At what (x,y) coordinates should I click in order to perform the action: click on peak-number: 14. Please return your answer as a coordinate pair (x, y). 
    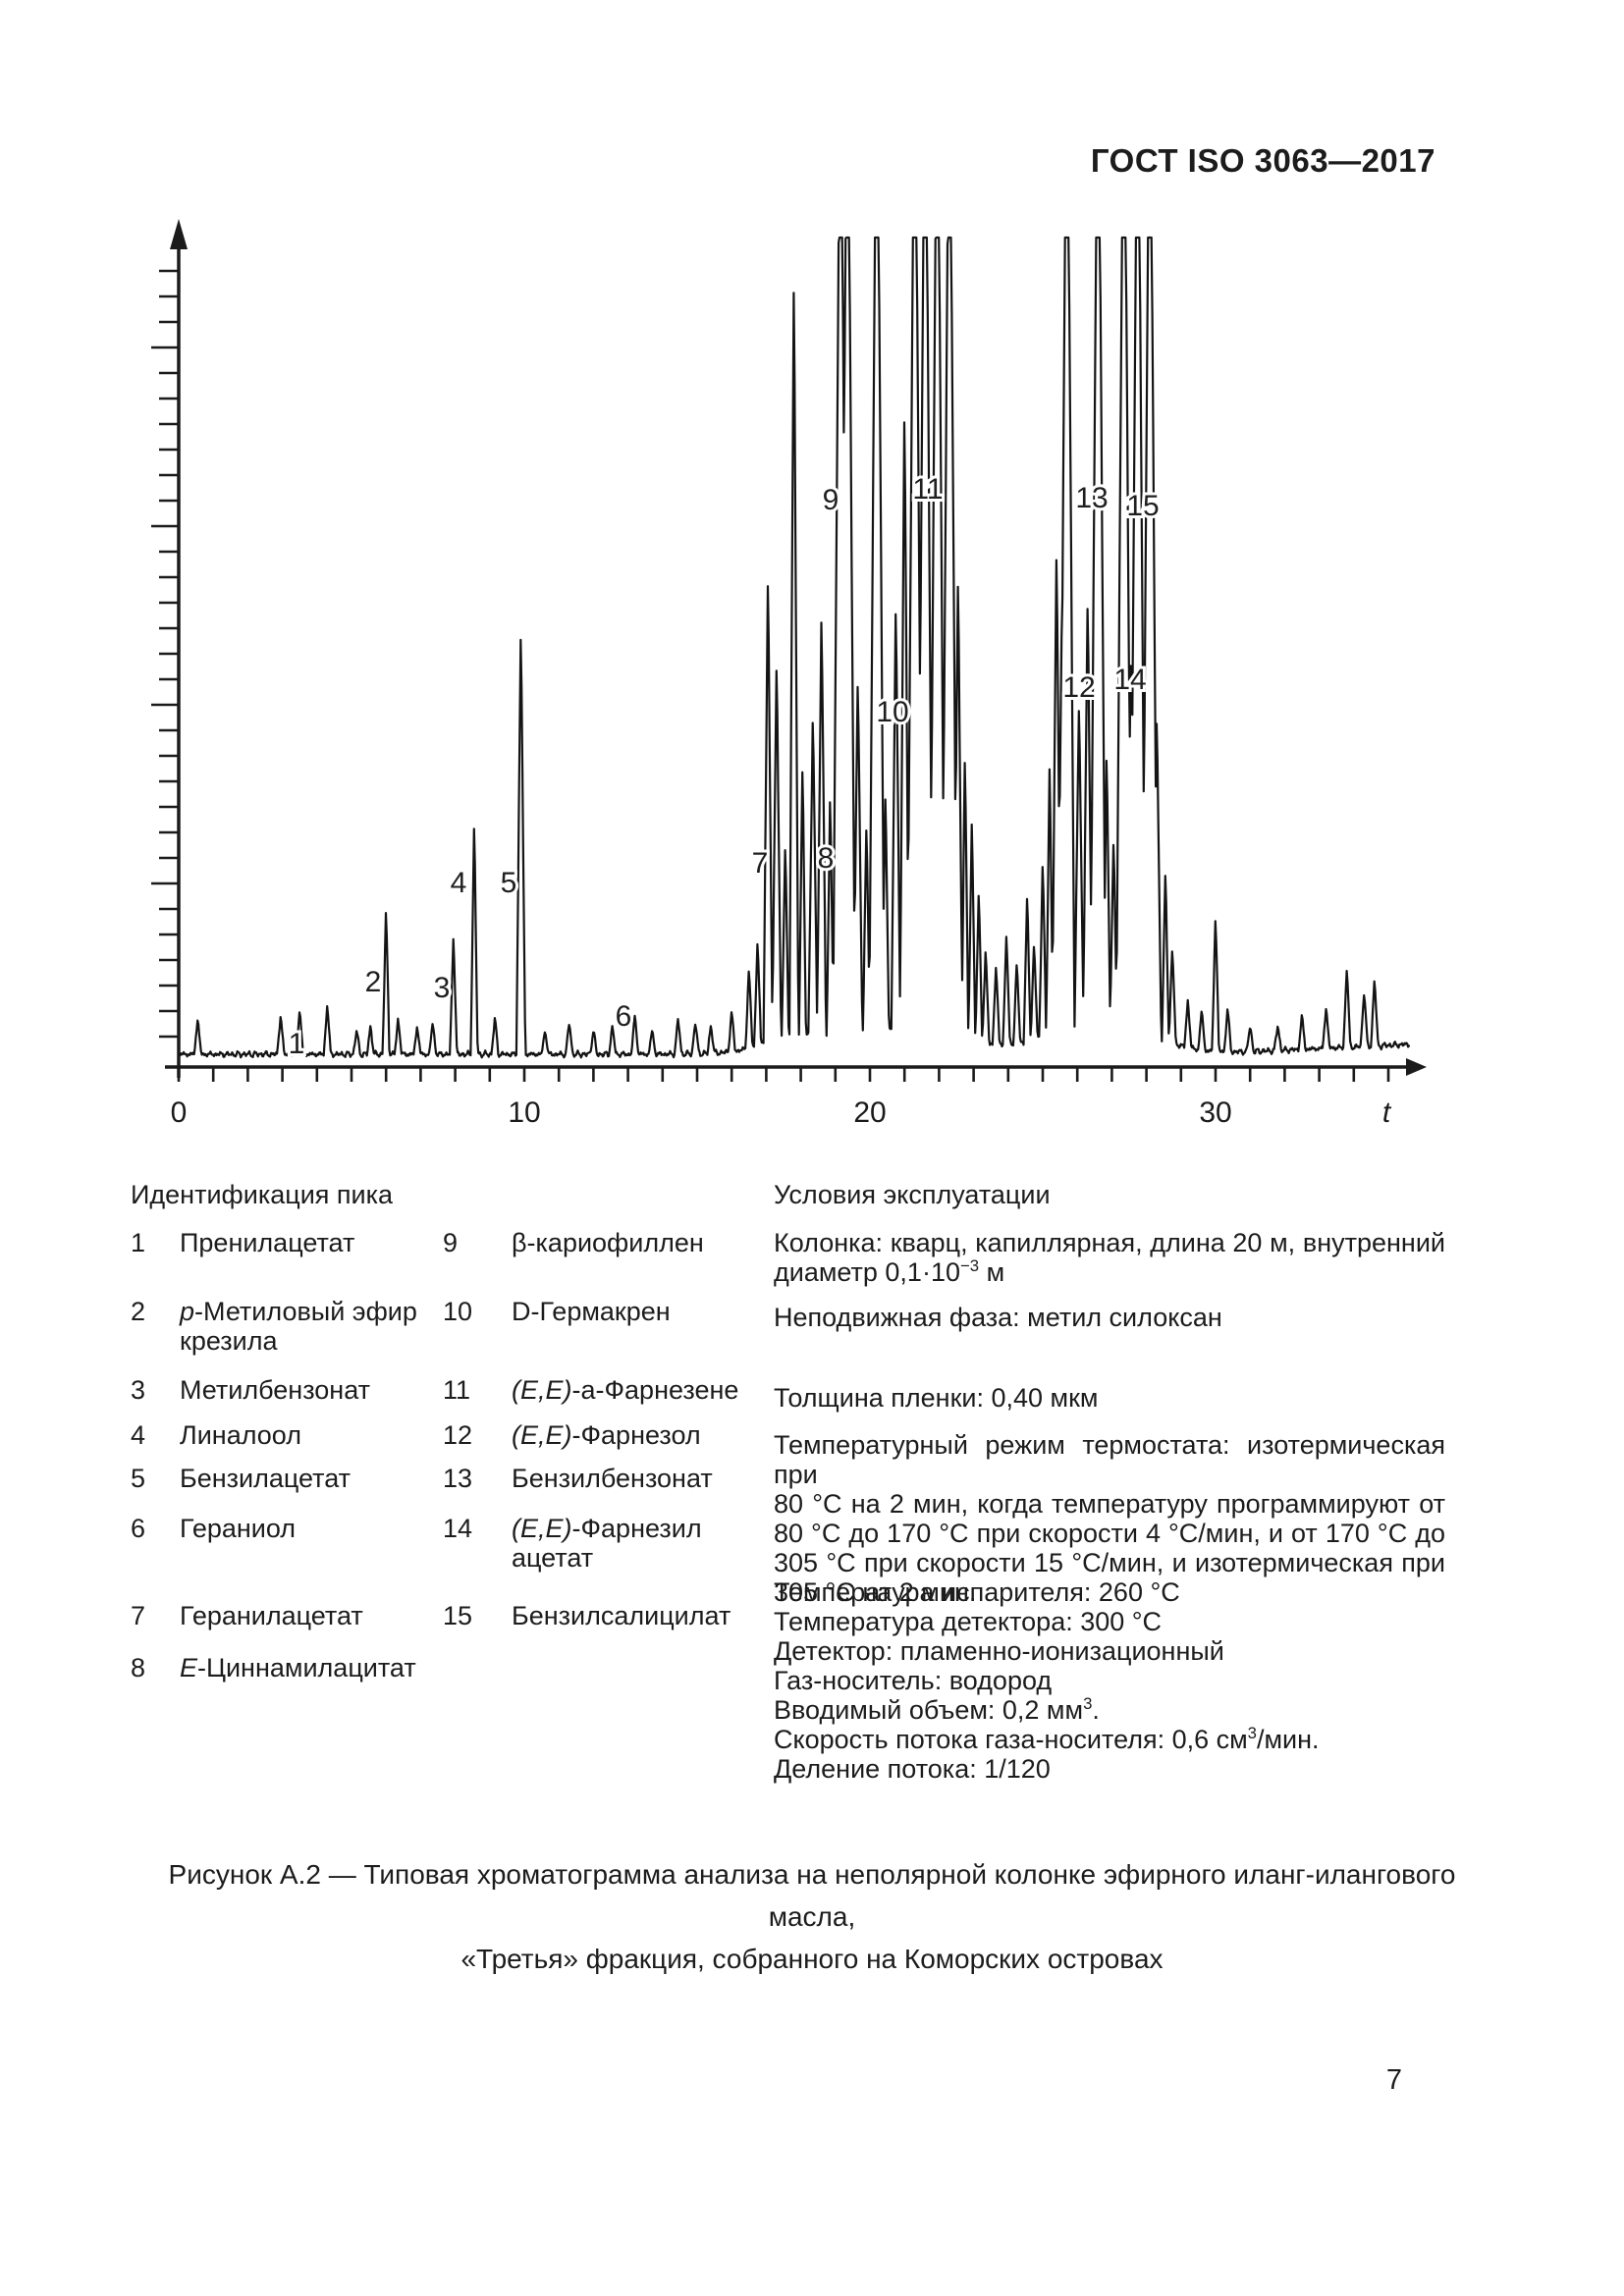
    Looking at the image, I should click on (458, 1528).